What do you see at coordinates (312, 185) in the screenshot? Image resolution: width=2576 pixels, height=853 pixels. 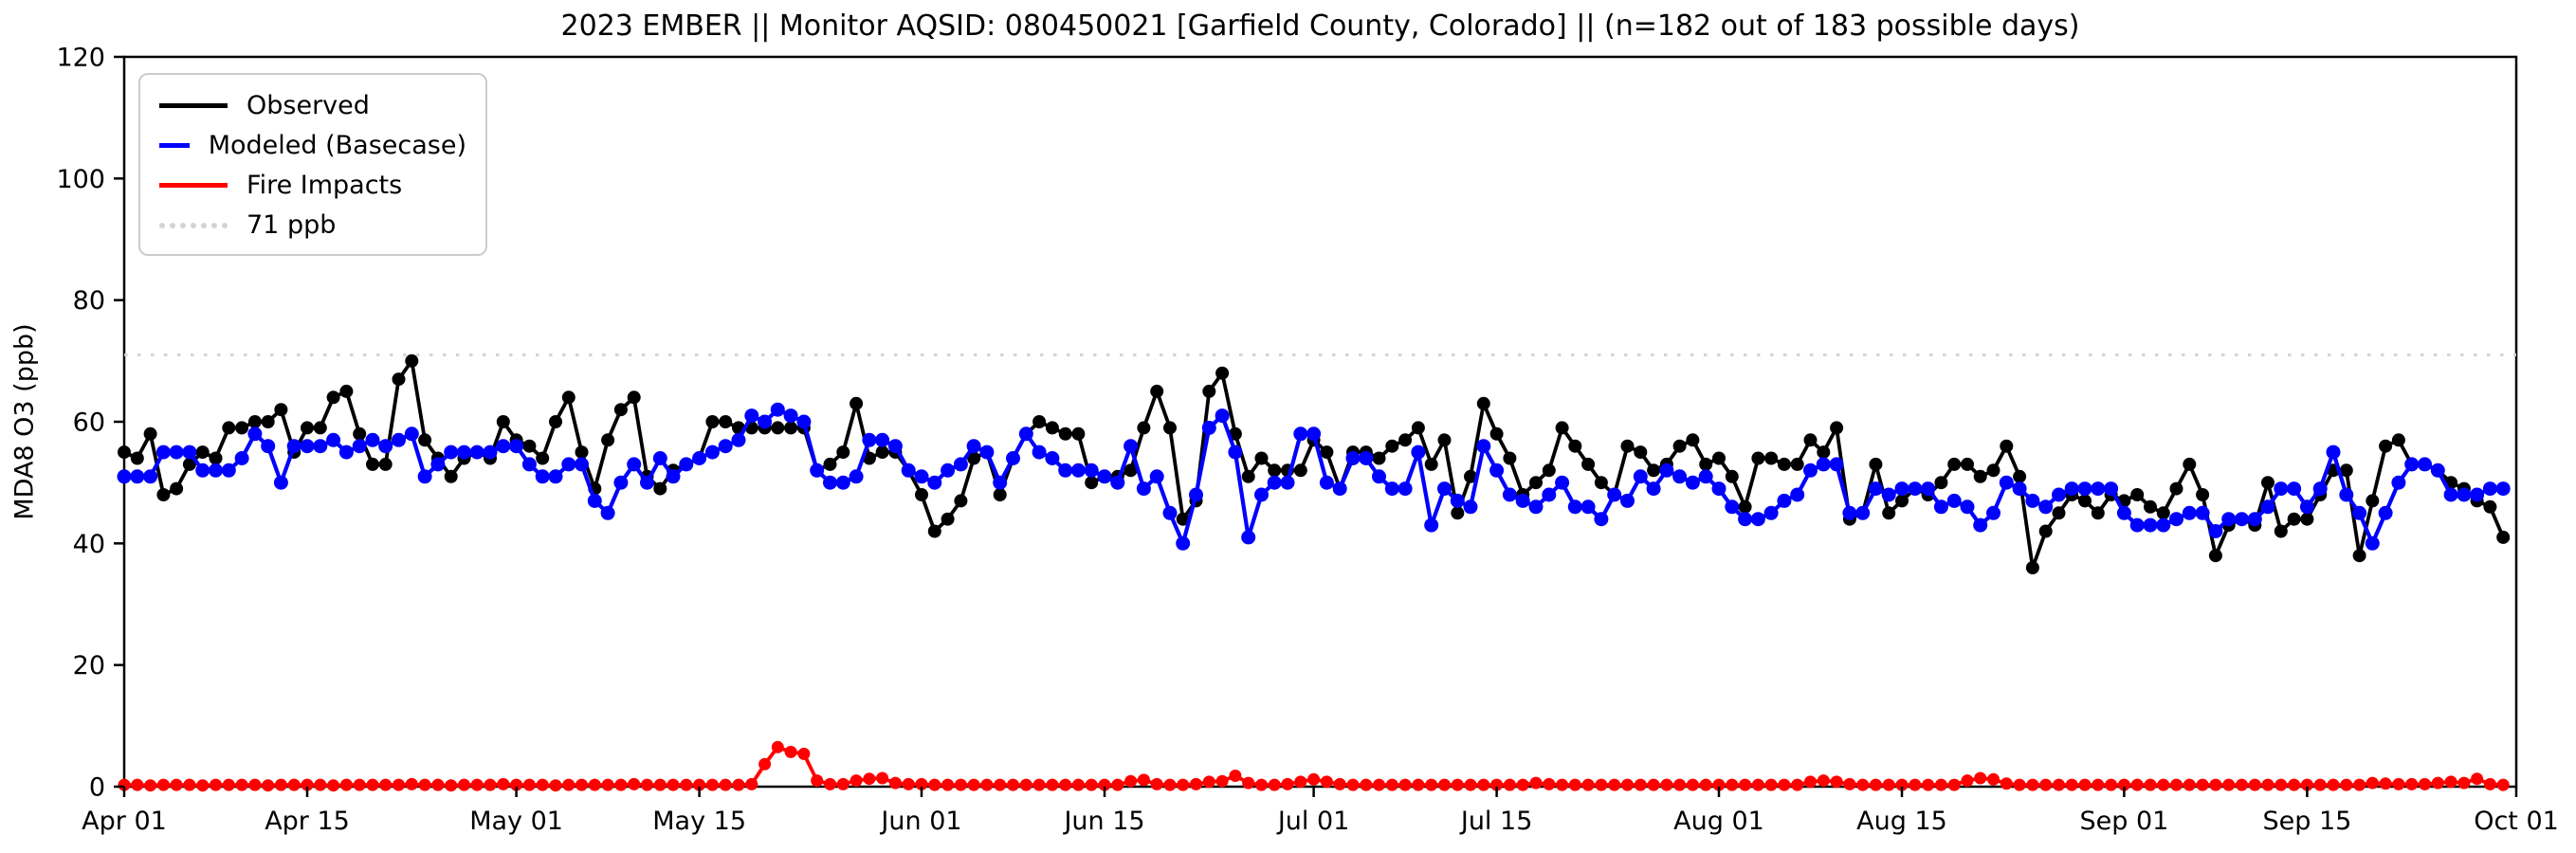 I see `legend-item-fire: Fire Impacts` at bounding box center [312, 185].